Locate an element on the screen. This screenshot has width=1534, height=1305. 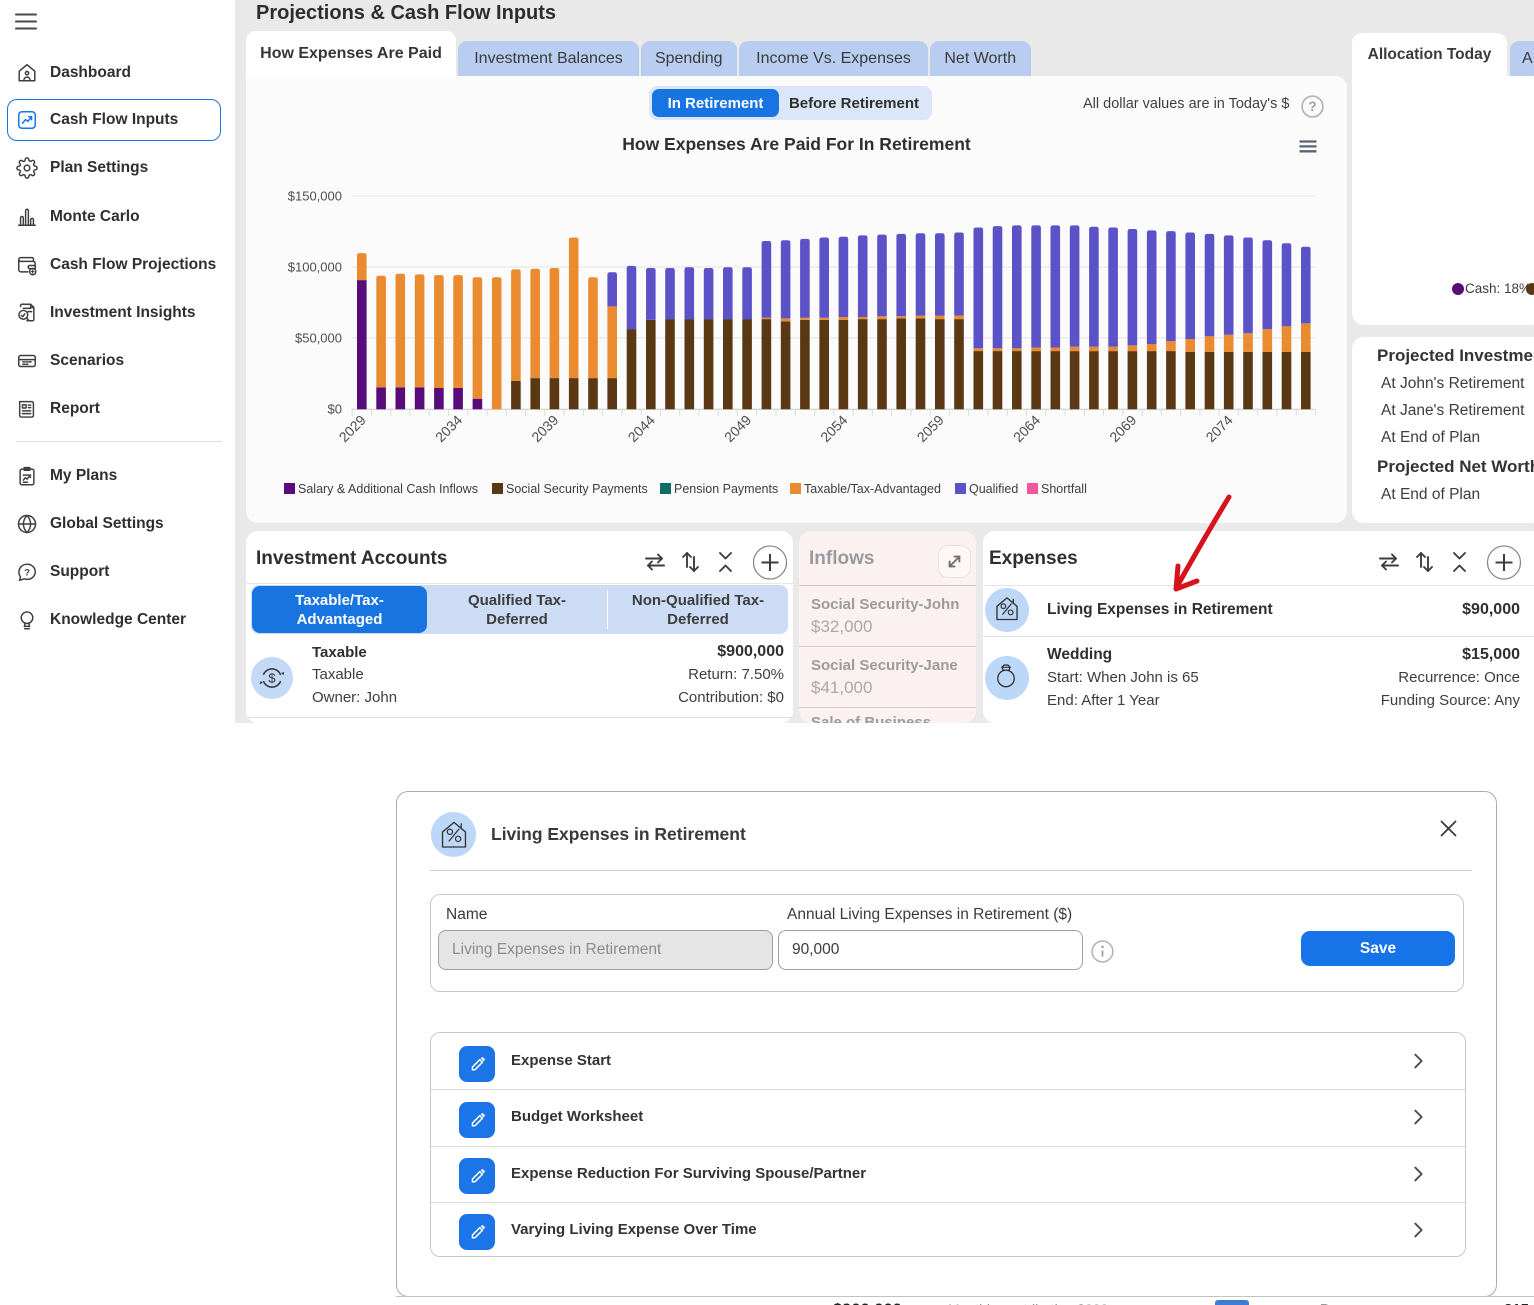
svg-text: 2059 is located at coordinates (930, 428).